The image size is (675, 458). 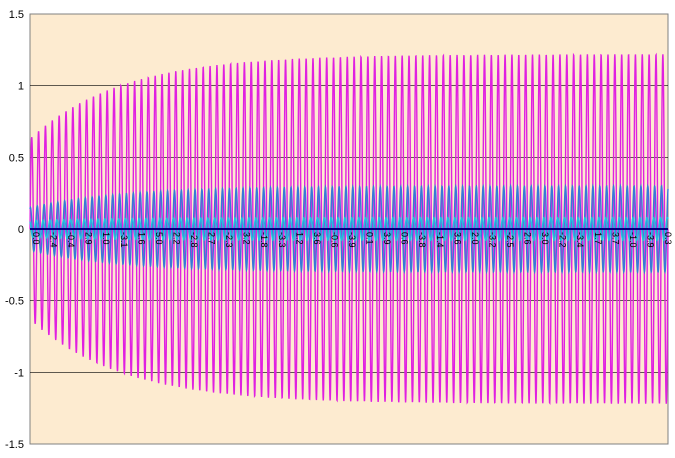 What do you see at coordinates (194, 240) in the screenshot?
I see `x-tick-label: -2.8` at bounding box center [194, 240].